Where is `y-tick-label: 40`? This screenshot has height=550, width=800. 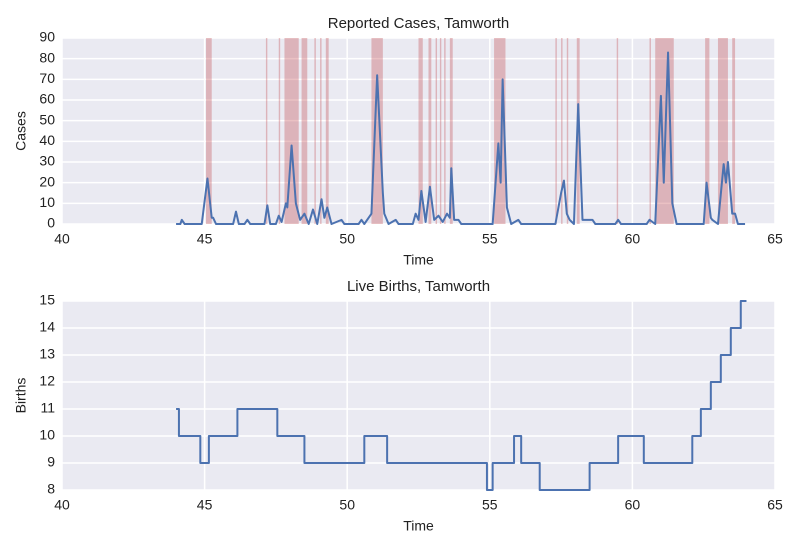
y-tick-label: 40 is located at coordinates (47, 140).